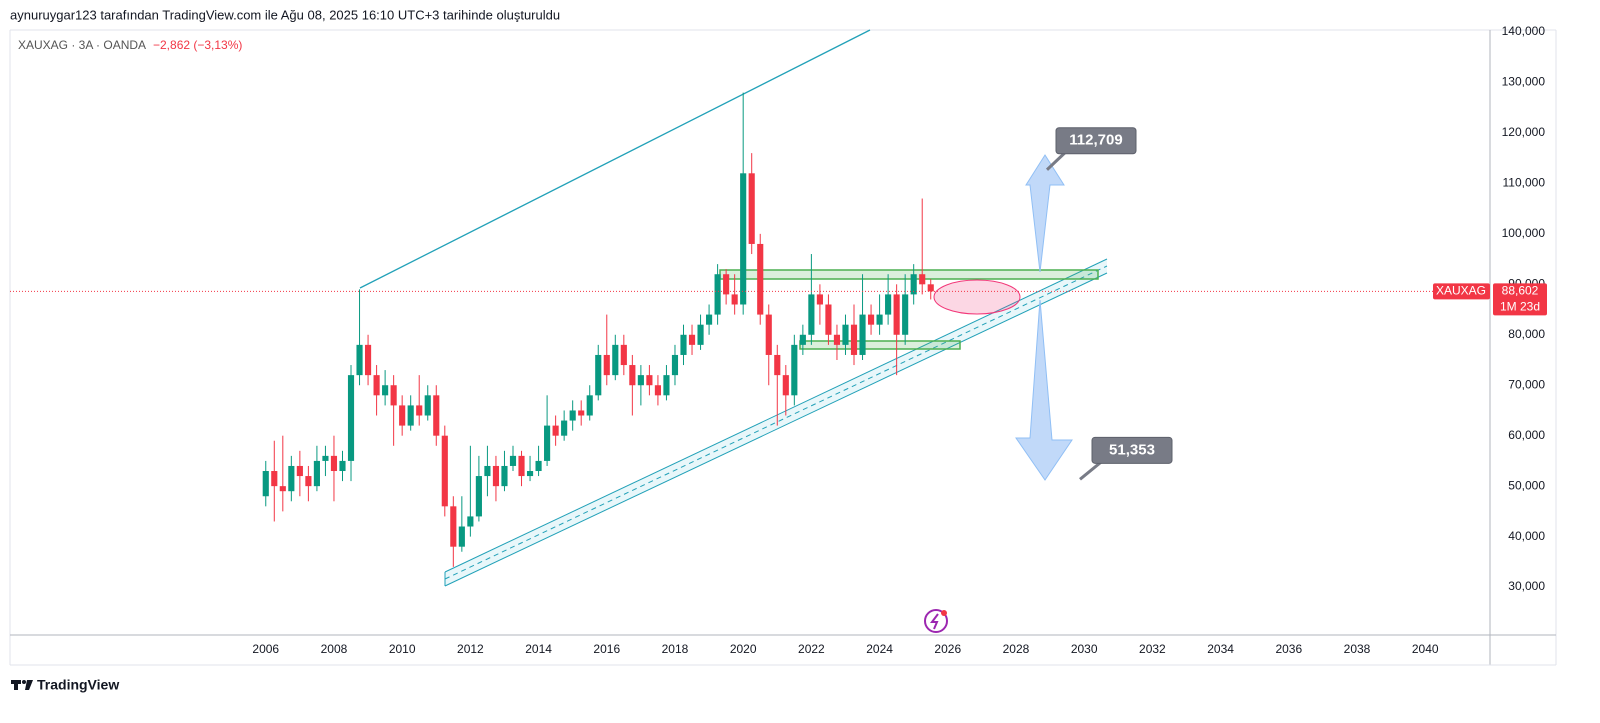 The width and height of the screenshot is (1600, 723). I want to click on callout-text: 112,709, so click(1095, 140).